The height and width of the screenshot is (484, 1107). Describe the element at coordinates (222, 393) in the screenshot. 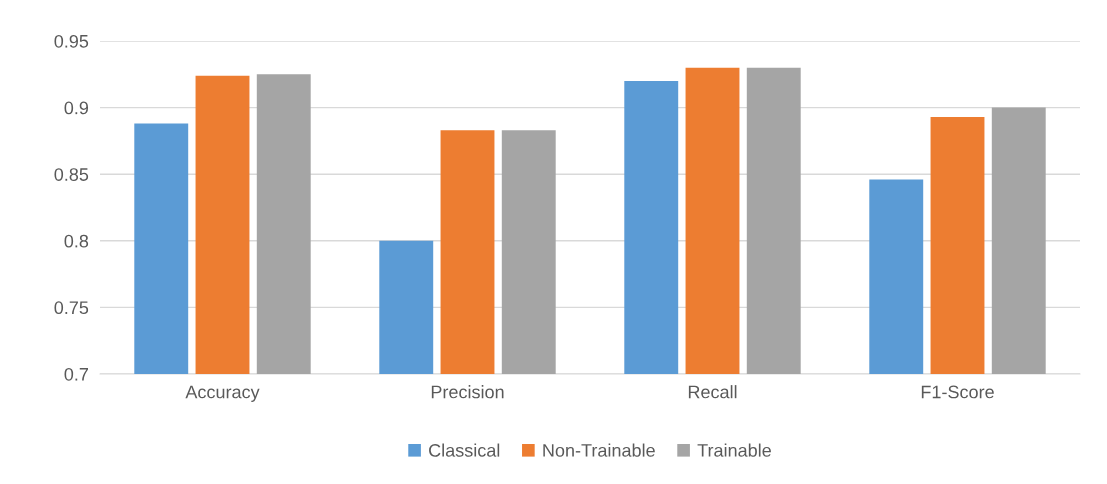

I see `x-tick-label: Accuracy` at that location.